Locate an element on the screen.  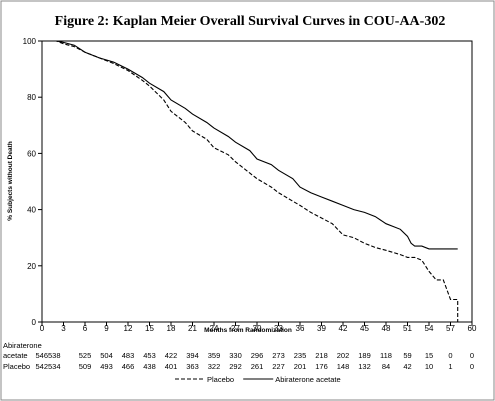
x-tick-label: 21 is located at coordinates (192, 328).